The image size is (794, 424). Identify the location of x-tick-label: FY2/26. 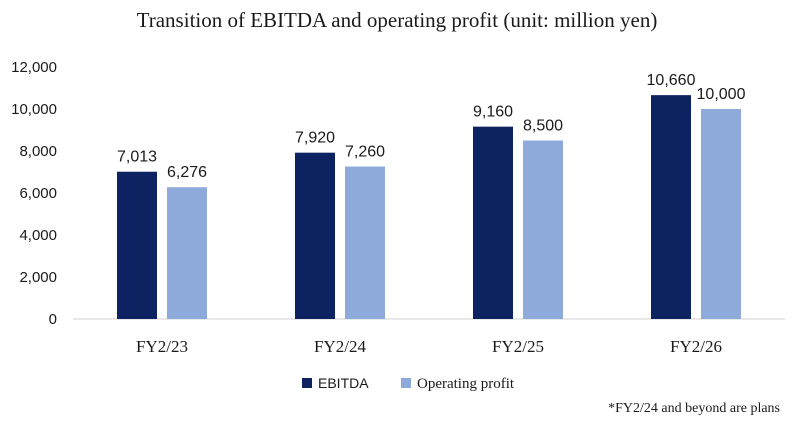
(696, 346).